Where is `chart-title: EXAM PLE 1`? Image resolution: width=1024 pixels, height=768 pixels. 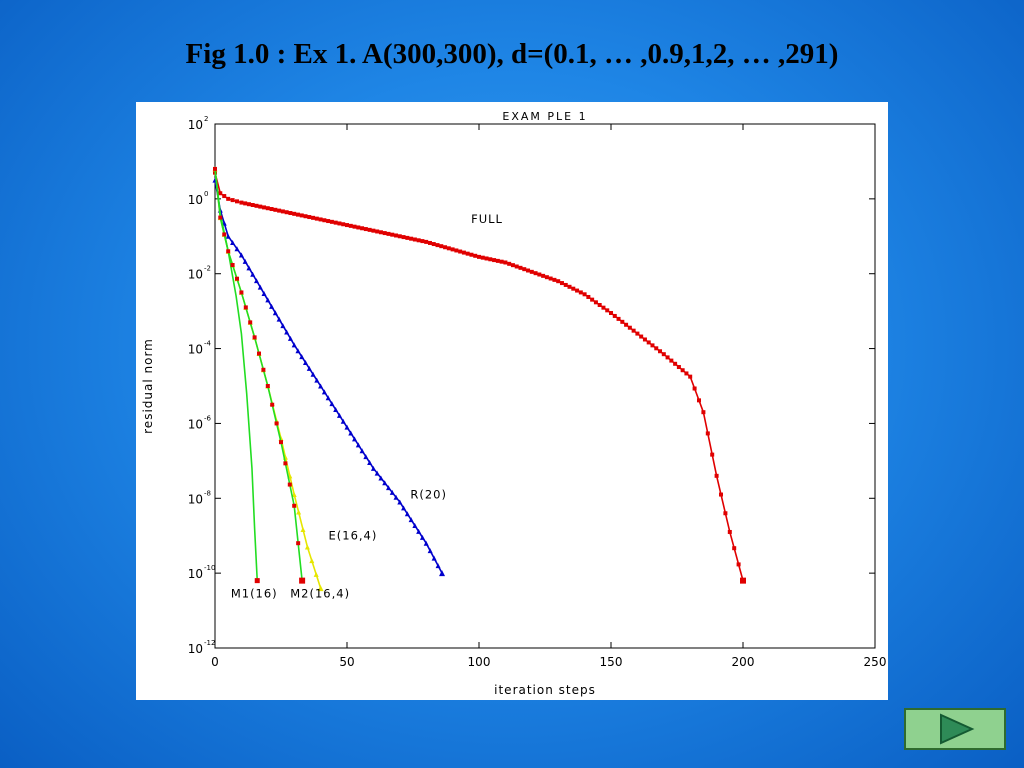
chart-title: EXAM PLE 1 is located at coordinates (544, 116).